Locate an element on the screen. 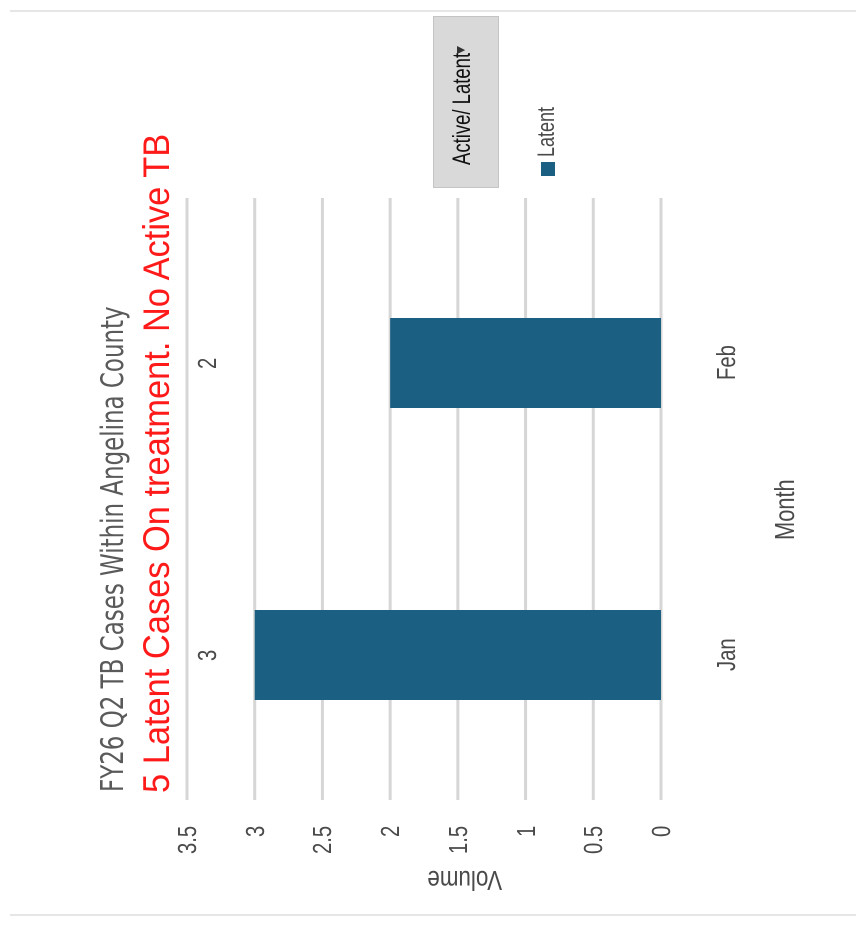 The image size is (866, 930). value-tick-label: 0.5 is located at coordinates (593, 840).